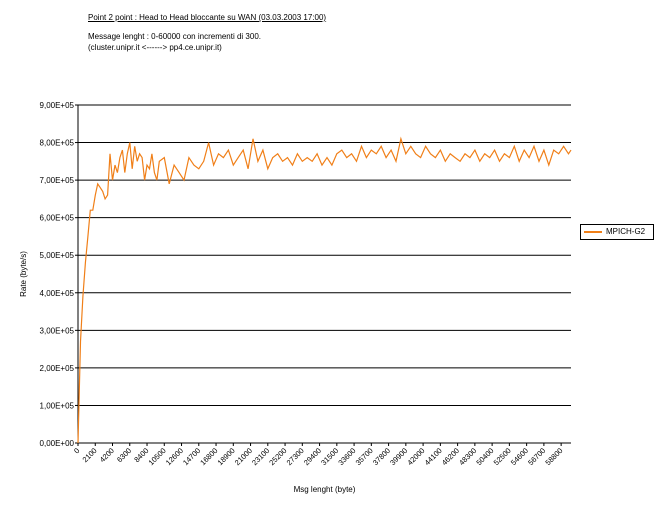 The height and width of the screenshot is (513, 658). I want to click on x-tick-label: 37800, so click(381, 456).